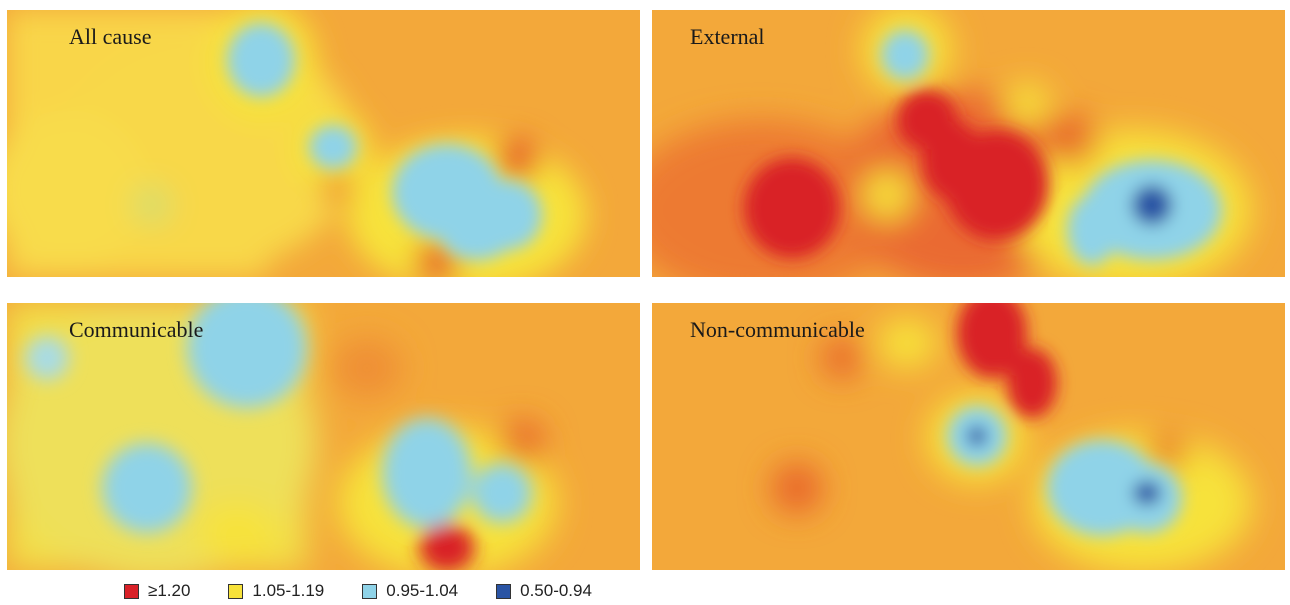  I want to click on legend-item: 1.05-1.19, so click(276, 591).